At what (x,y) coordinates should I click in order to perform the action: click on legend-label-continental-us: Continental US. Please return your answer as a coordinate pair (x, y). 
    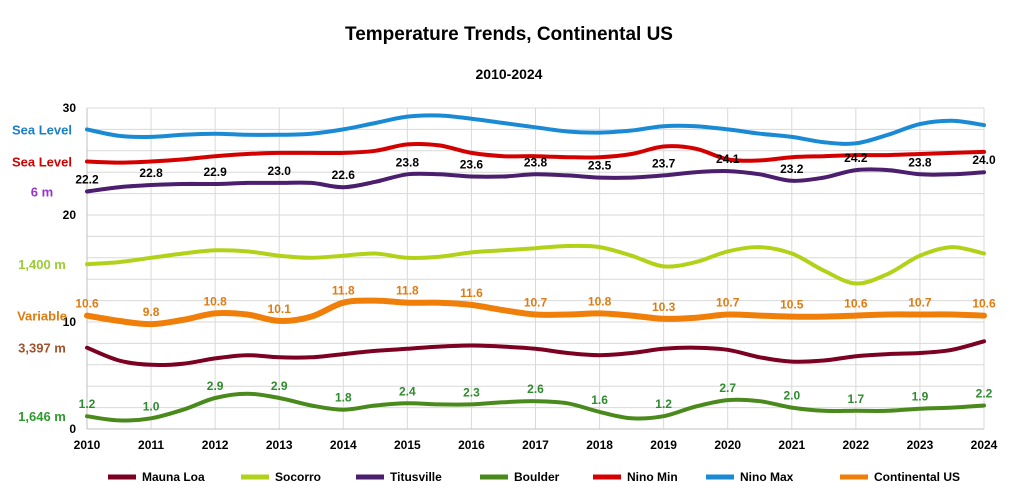
    Looking at the image, I should click on (917, 477).